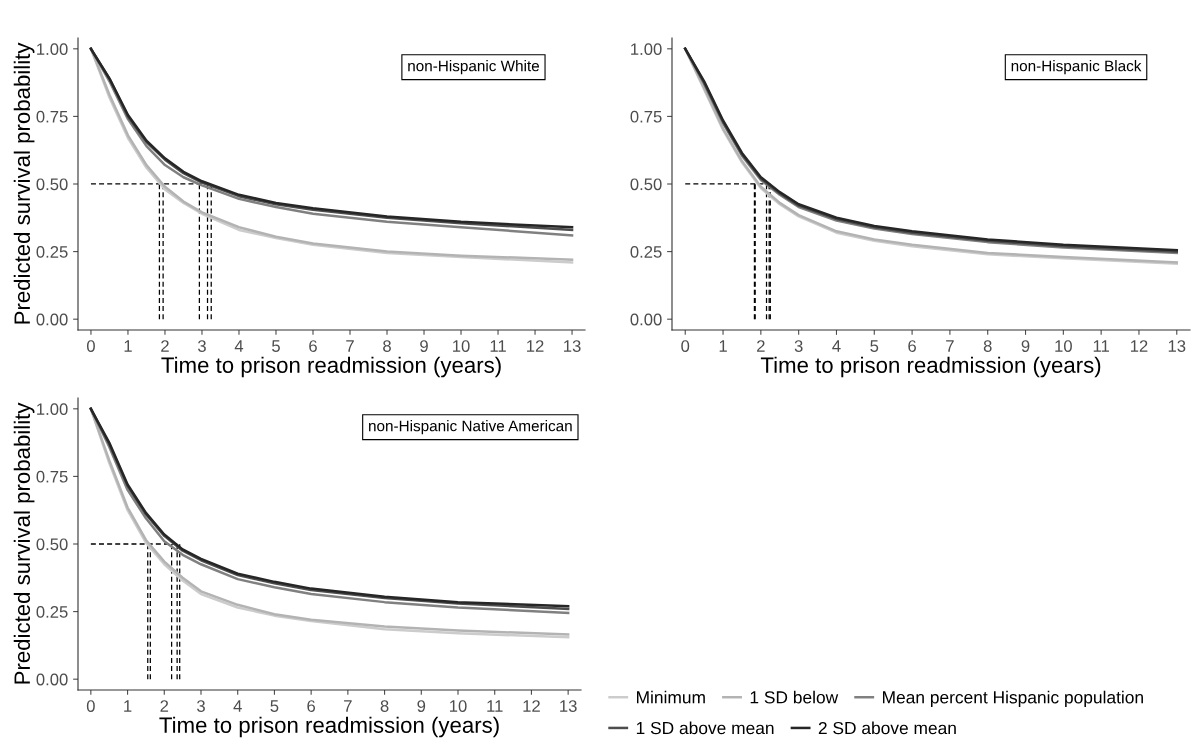 Image resolution: width=1198 pixels, height=749 pixels. What do you see at coordinates (671, 697) in the screenshot?
I see `legend-label: Minimum` at bounding box center [671, 697].